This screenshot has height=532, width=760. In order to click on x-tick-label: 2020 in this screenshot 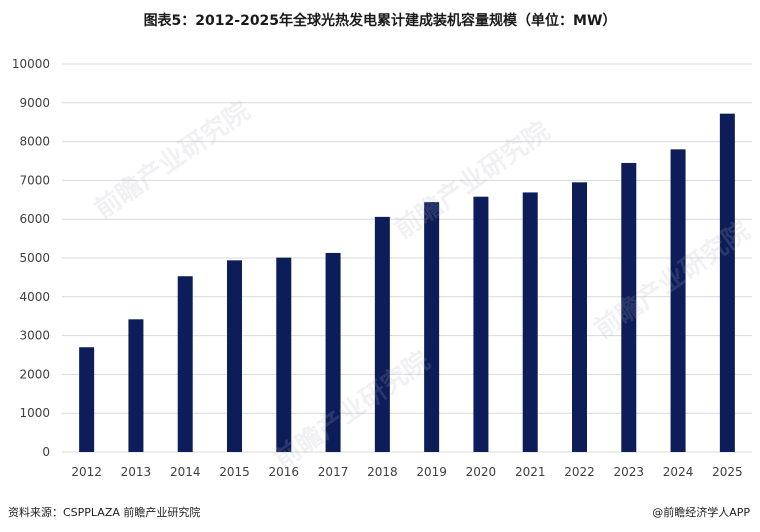, I will do `click(481, 472)`.